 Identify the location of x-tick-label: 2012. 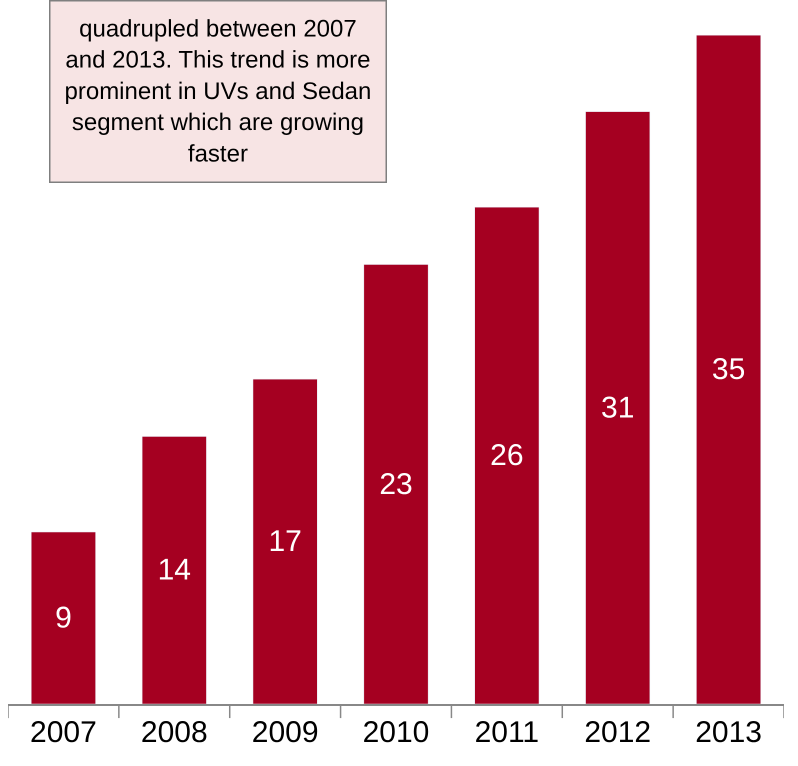
(618, 732).